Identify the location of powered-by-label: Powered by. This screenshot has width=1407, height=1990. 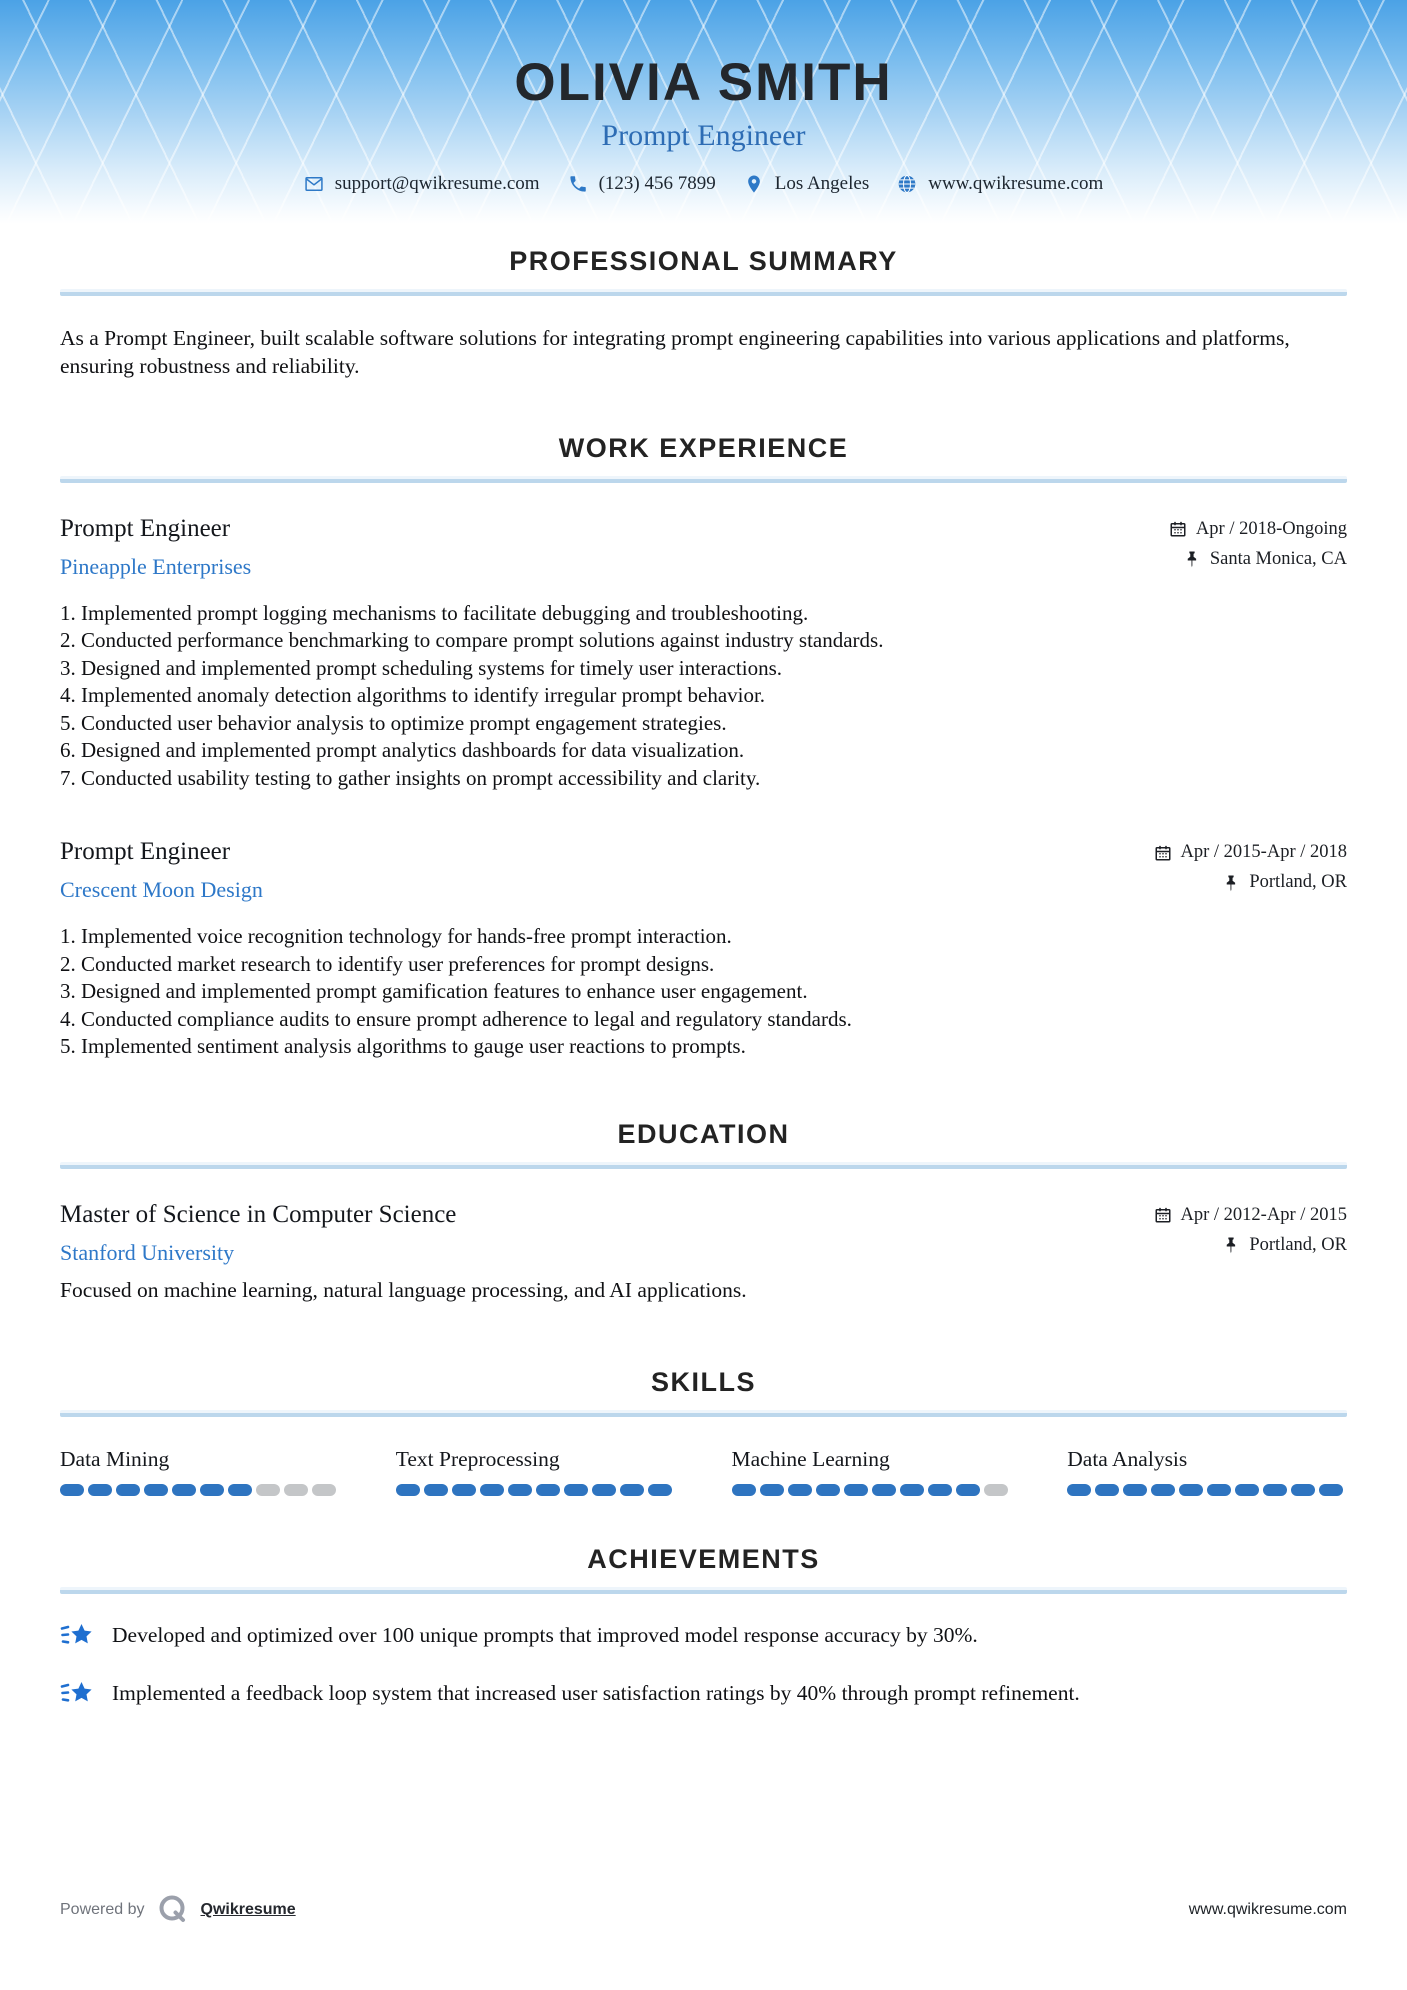
(102, 1909).